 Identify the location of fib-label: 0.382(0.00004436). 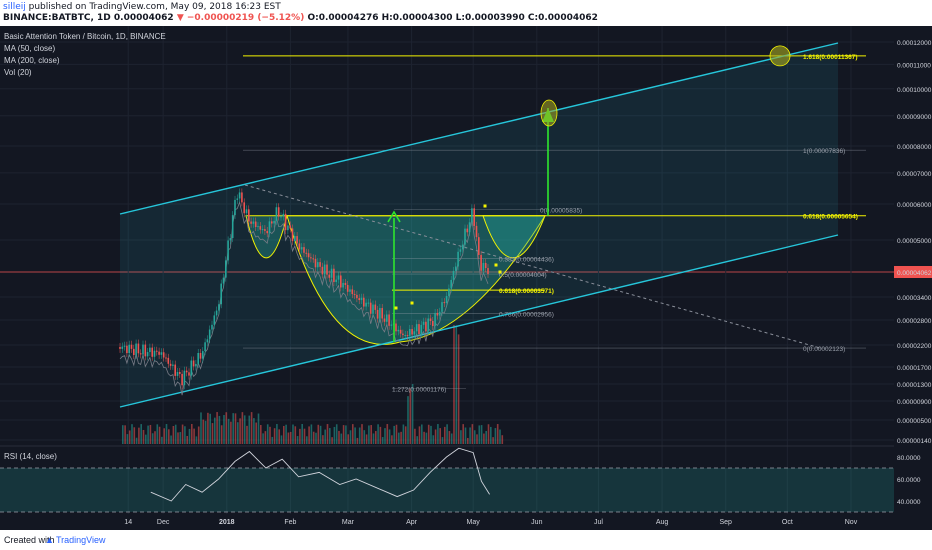
(526, 259).